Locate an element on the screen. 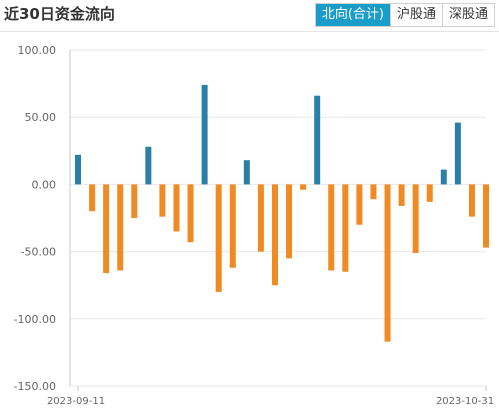  header: 近30日资金流向 北向(合计) 沪股通 深股通 is located at coordinates (249, 15).